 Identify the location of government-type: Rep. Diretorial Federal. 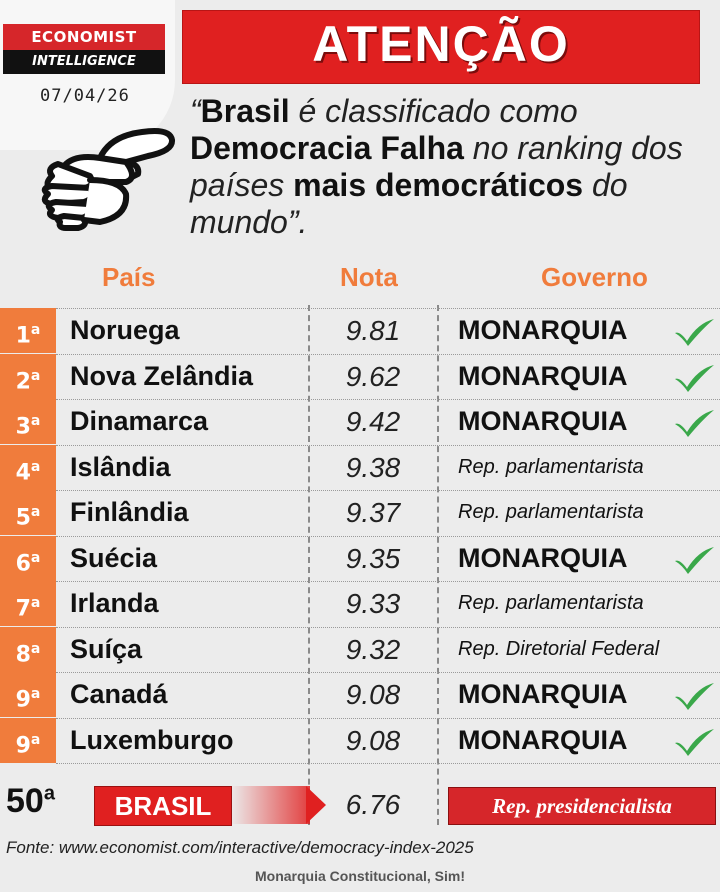
(559, 648).